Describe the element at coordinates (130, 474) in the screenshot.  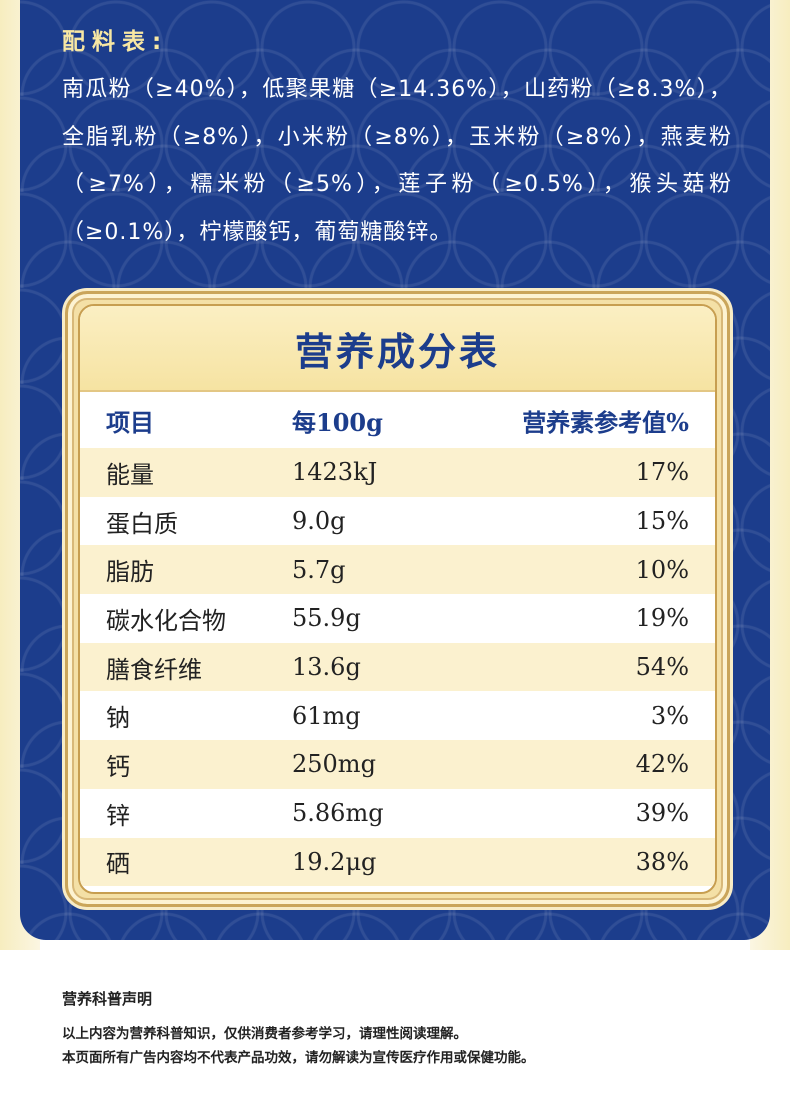
I see `row-item: 能量` at that location.